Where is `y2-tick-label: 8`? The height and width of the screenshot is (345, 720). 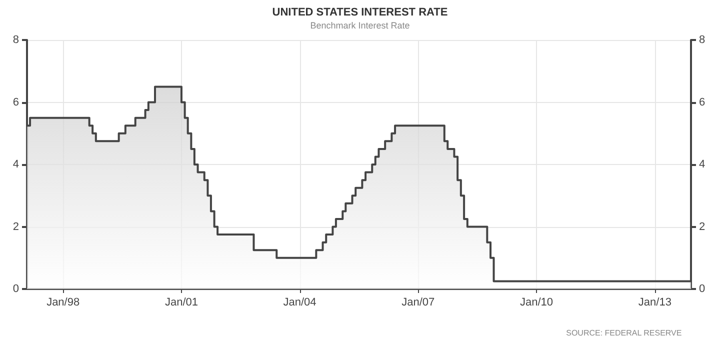
y2-tick-label: 8 is located at coordinates (702, 40).